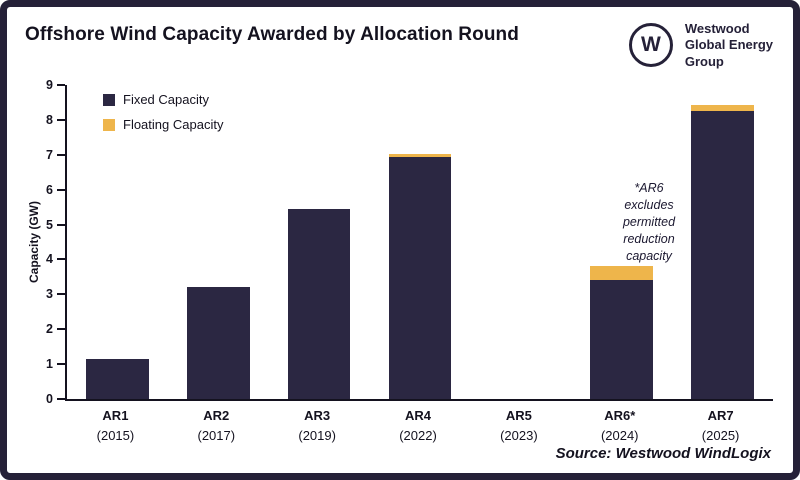 The image size is (800, 480). I want to click on source-credit: Source: Westwood WindLogix, so click(663, 453).